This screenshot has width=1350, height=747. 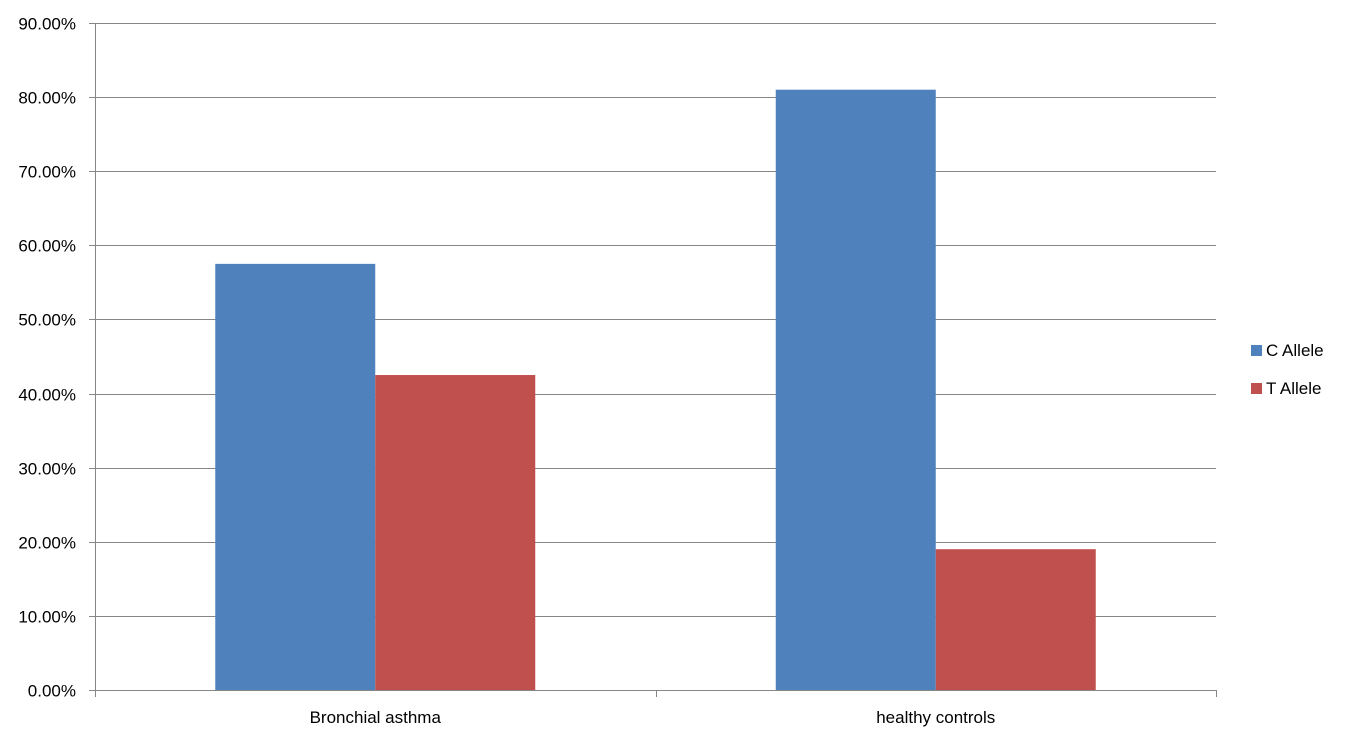 What do you see at coordinates (653, 717) in the screenshot?
I see `x-category-labels: Bronchial asthma healthy controls` at bounding box center [653, 717].